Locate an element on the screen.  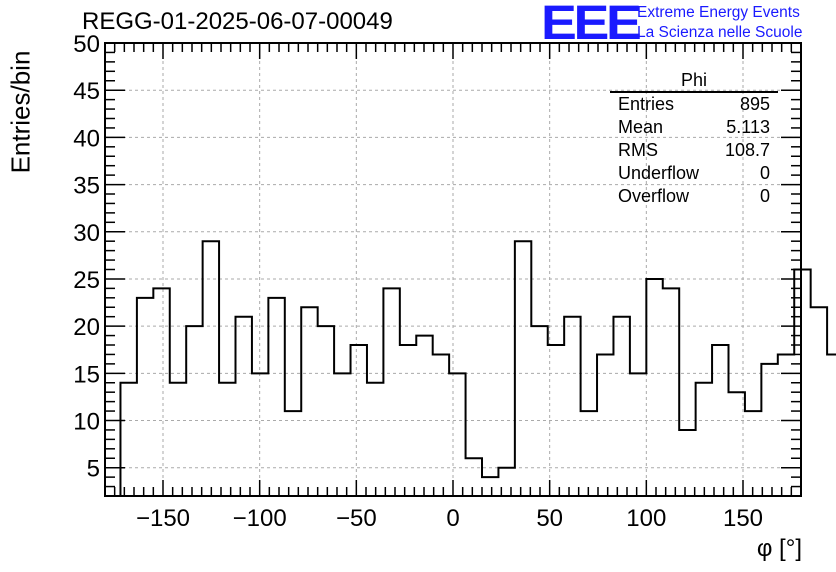
stats-row-overflow: Overflow 0 is located at coordinates (694, 196).